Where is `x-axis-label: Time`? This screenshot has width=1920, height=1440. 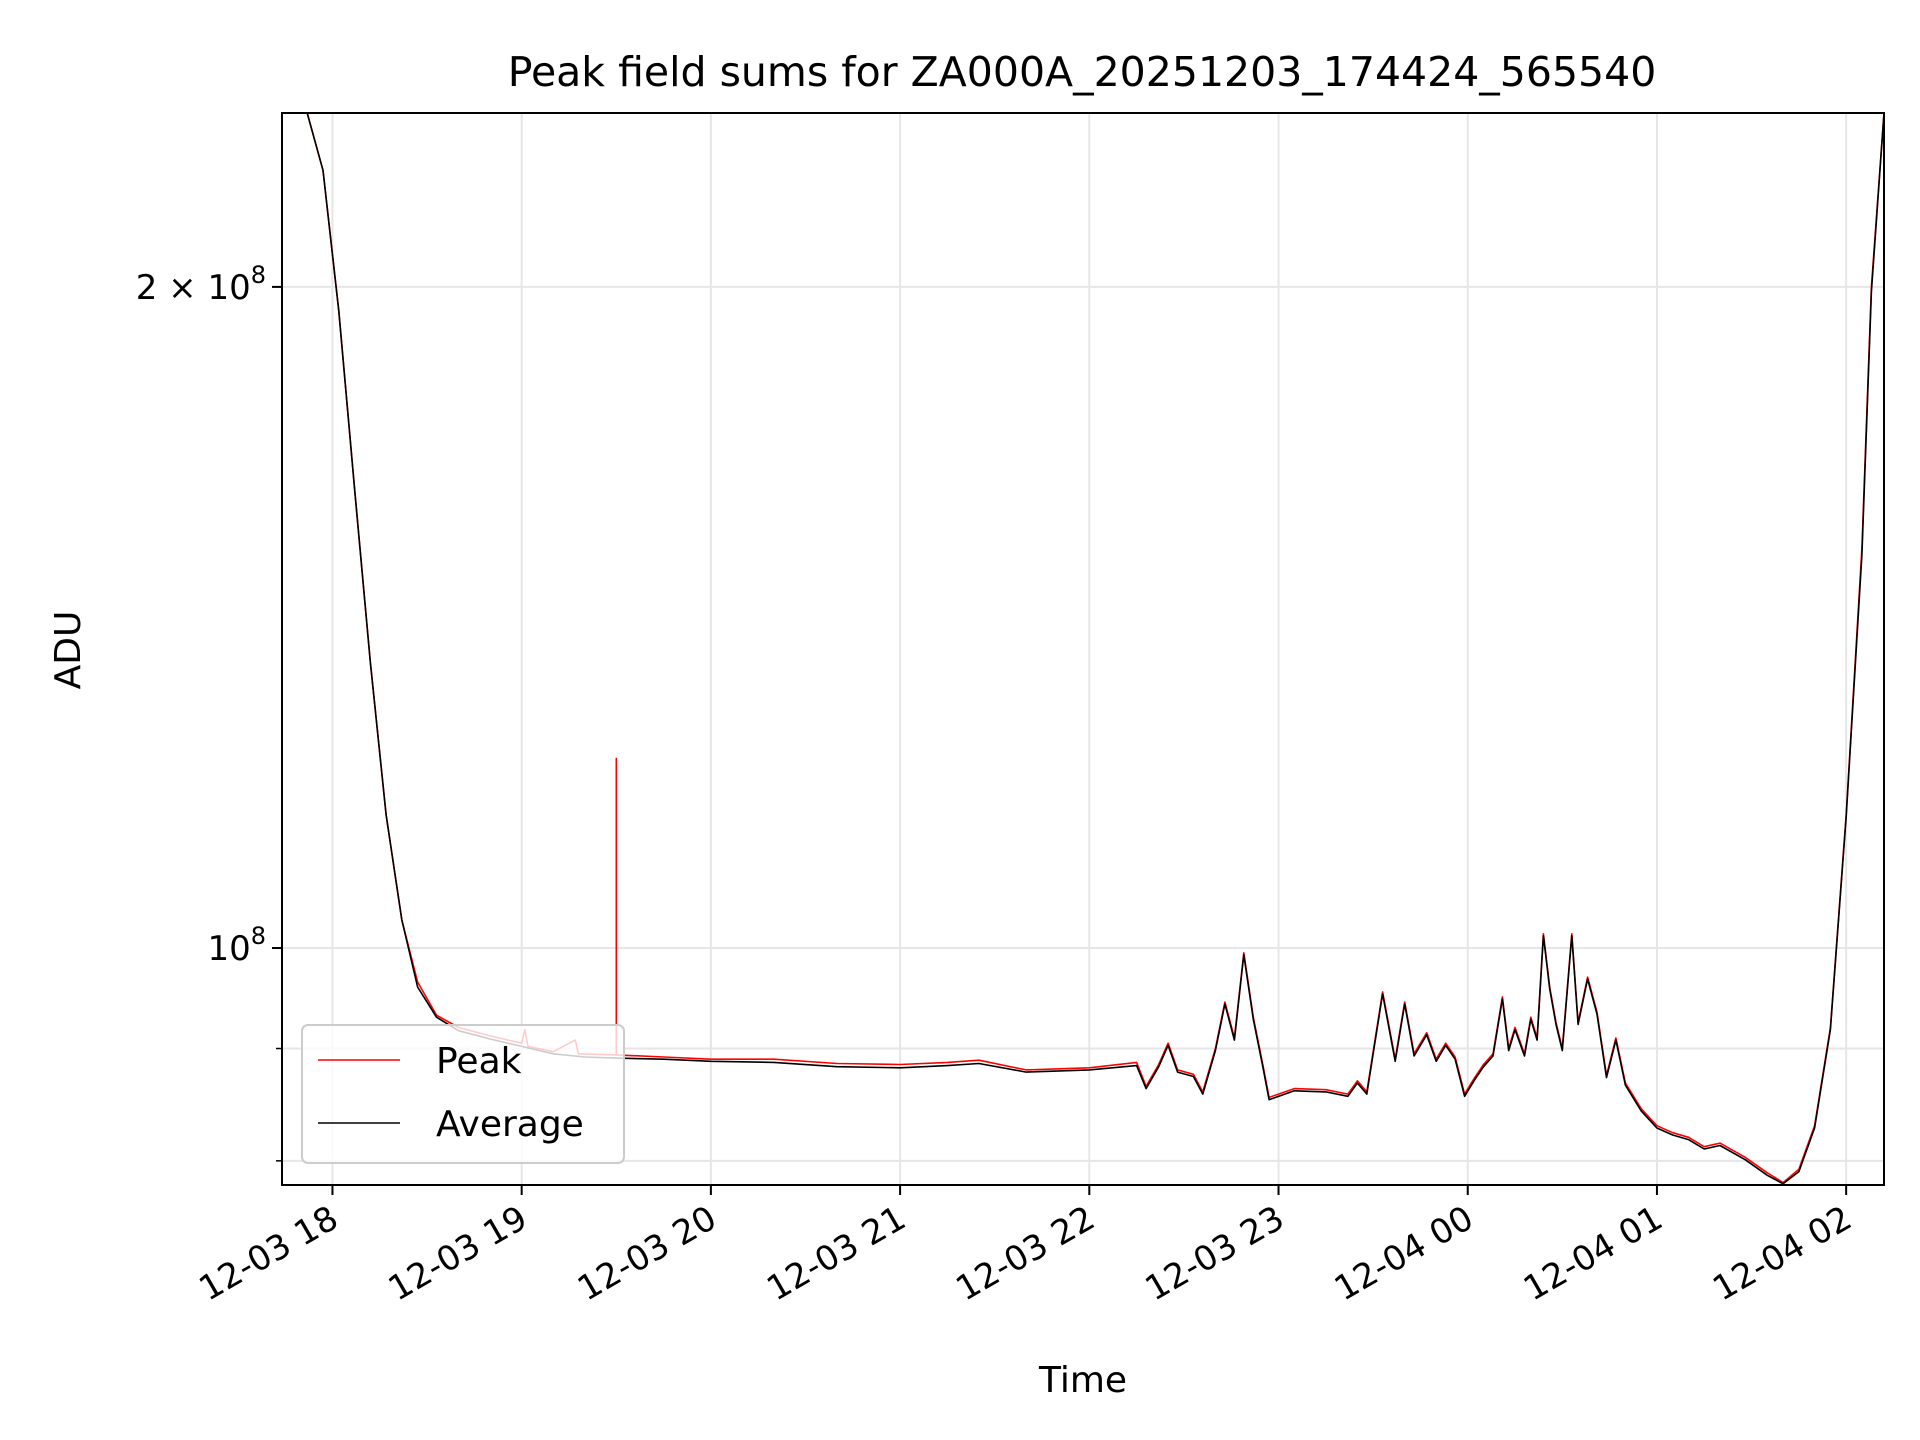 x-axis-label: Time is located at coordinates (1082, 1380).